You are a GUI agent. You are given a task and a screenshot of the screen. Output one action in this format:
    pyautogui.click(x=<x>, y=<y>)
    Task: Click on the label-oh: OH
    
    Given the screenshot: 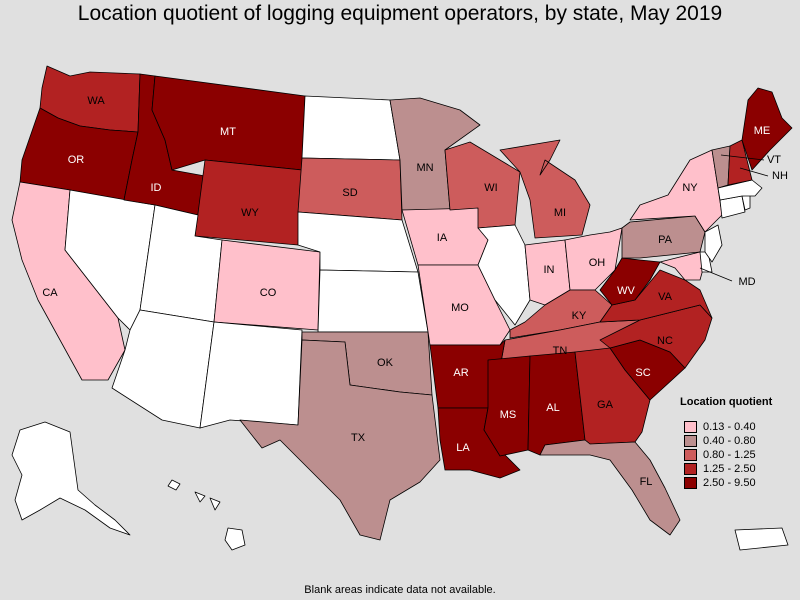 What is the action you would take?
    pyautogui.click(x=597, y=263)
    